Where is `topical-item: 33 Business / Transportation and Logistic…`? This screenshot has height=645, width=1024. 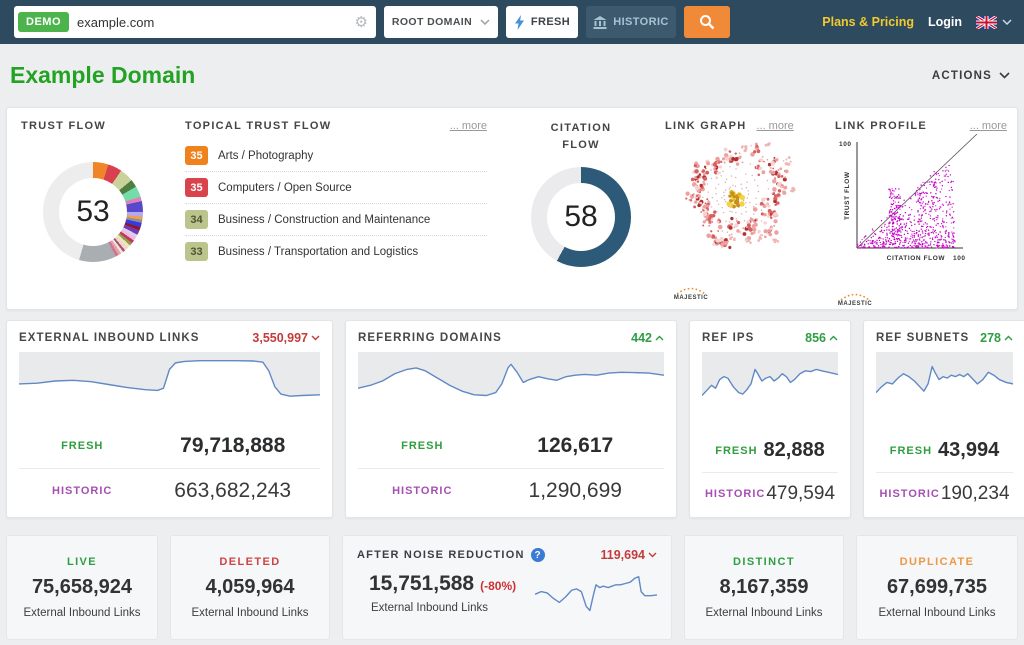 topical-item: 33 Business / Transportation and Logistic… is located at coordinates (336, 251).